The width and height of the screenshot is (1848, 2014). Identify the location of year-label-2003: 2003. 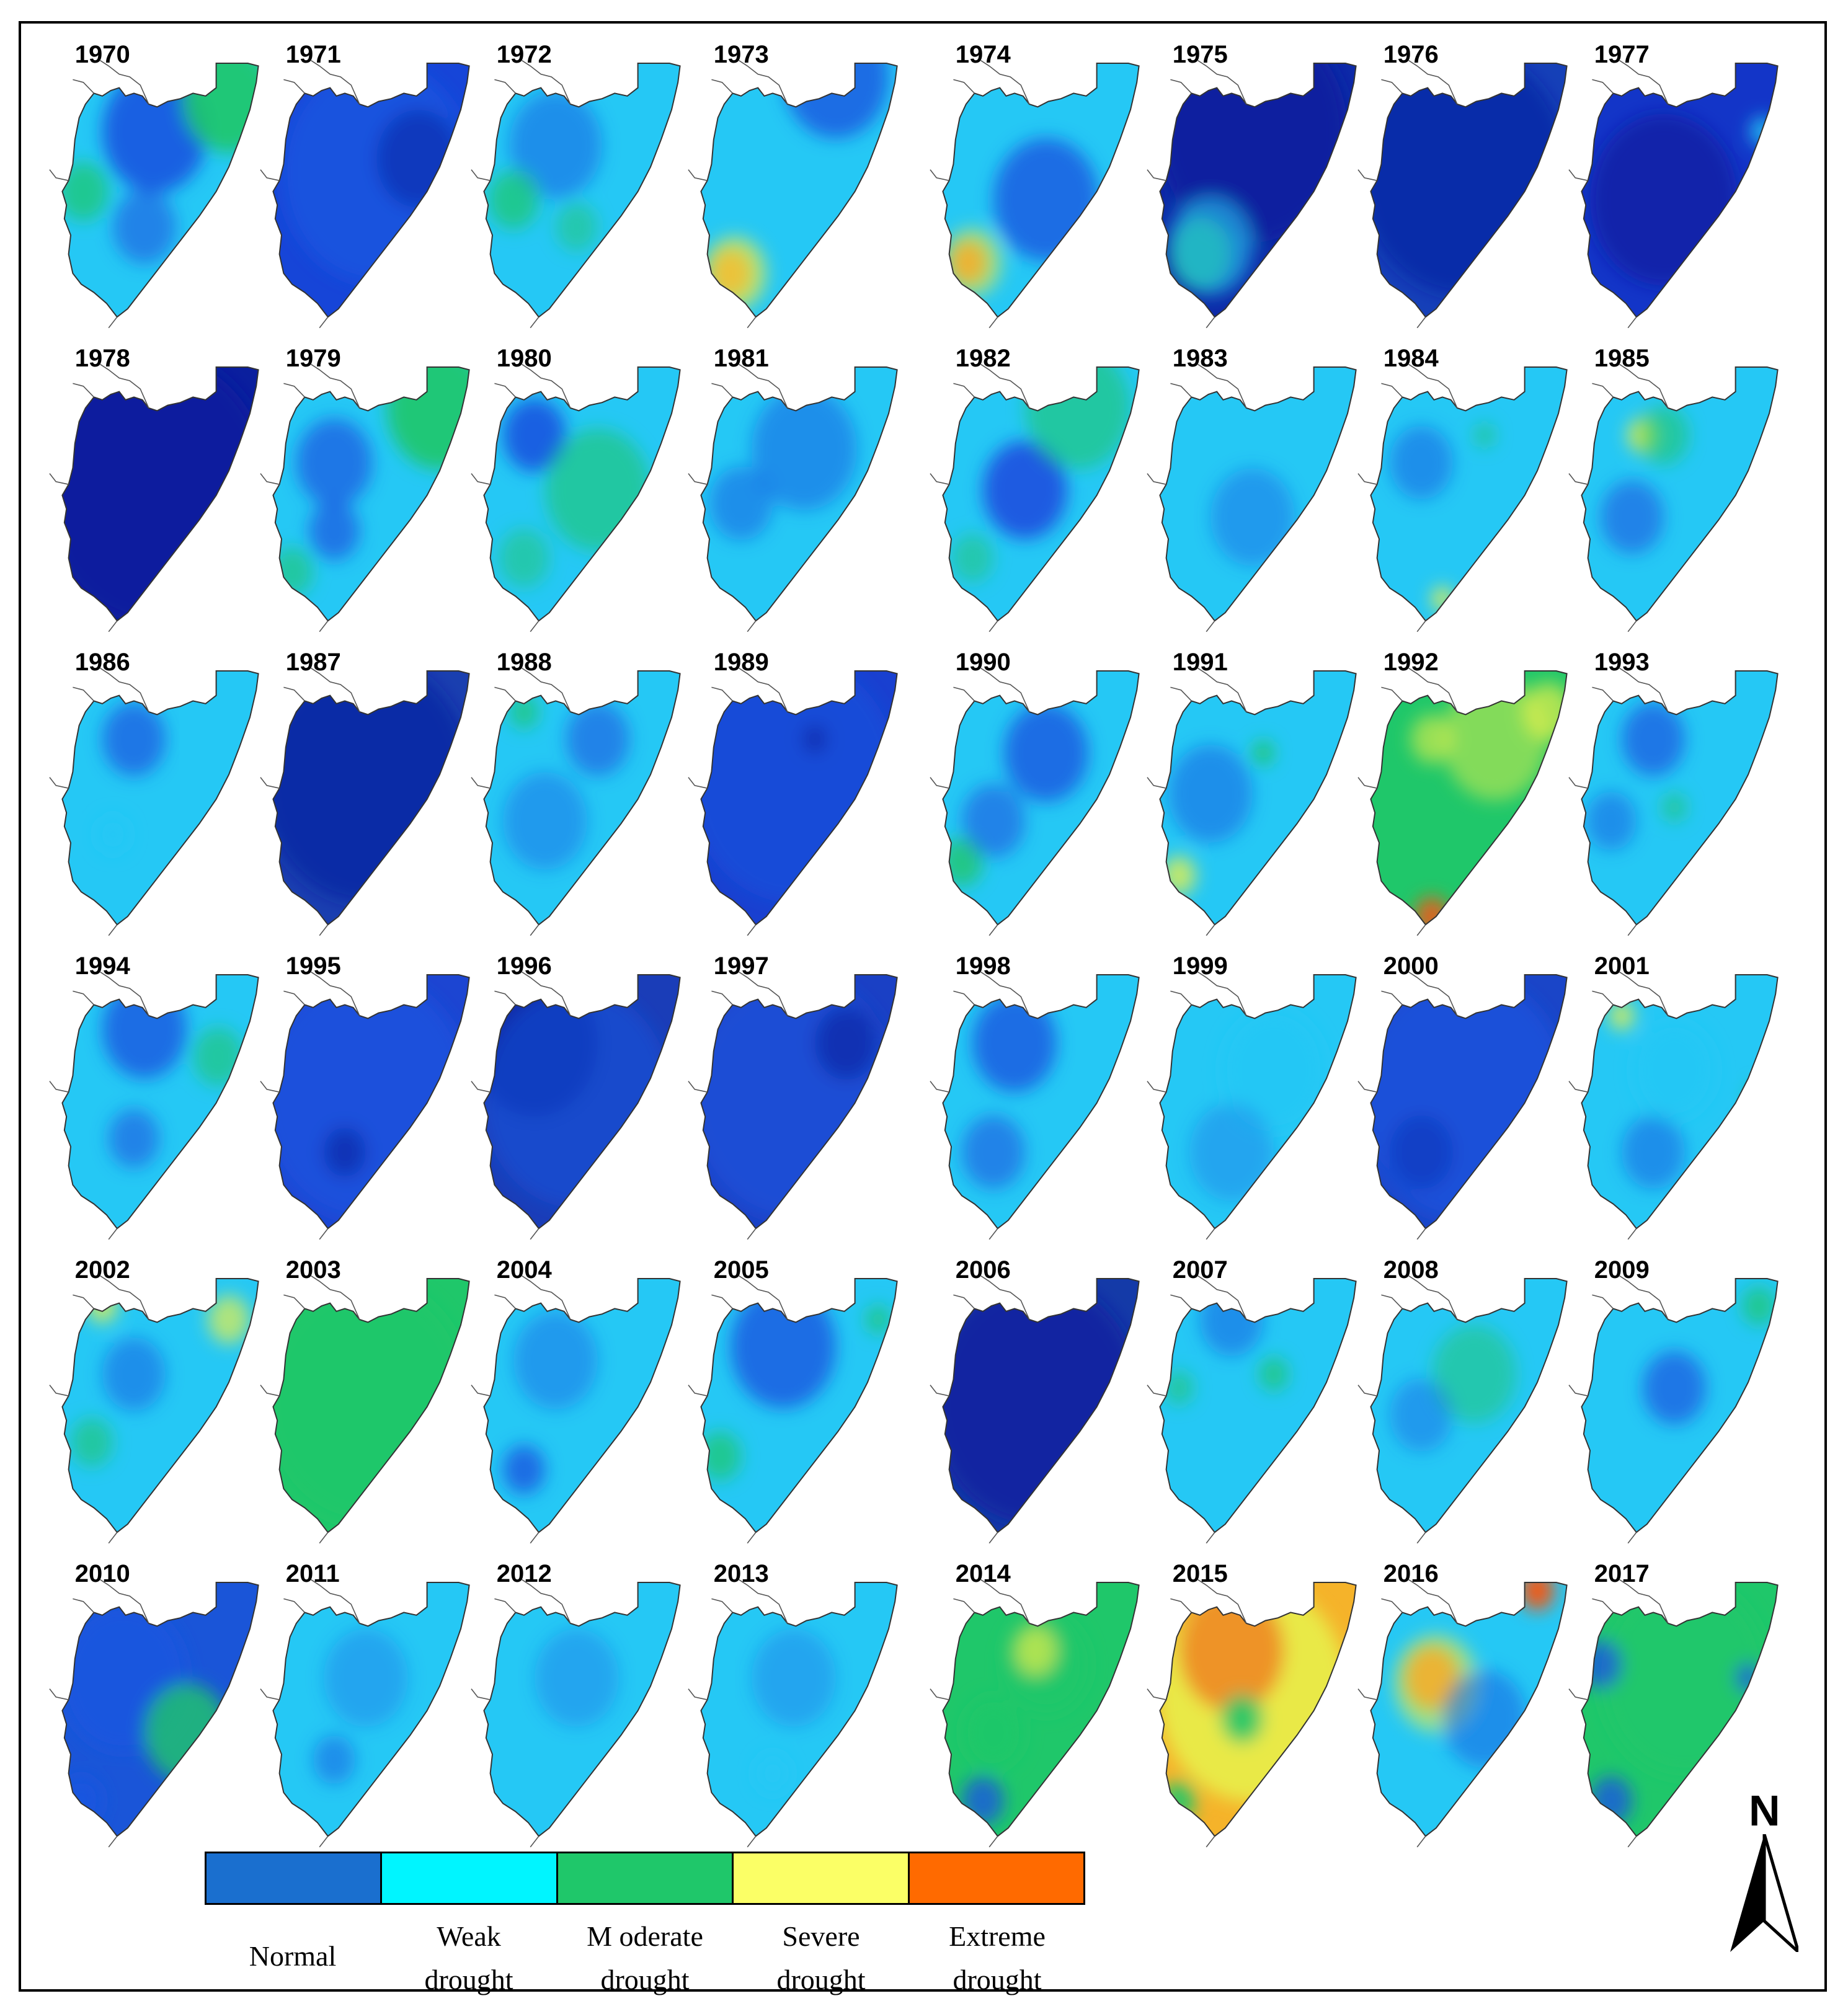
(313, 1270).